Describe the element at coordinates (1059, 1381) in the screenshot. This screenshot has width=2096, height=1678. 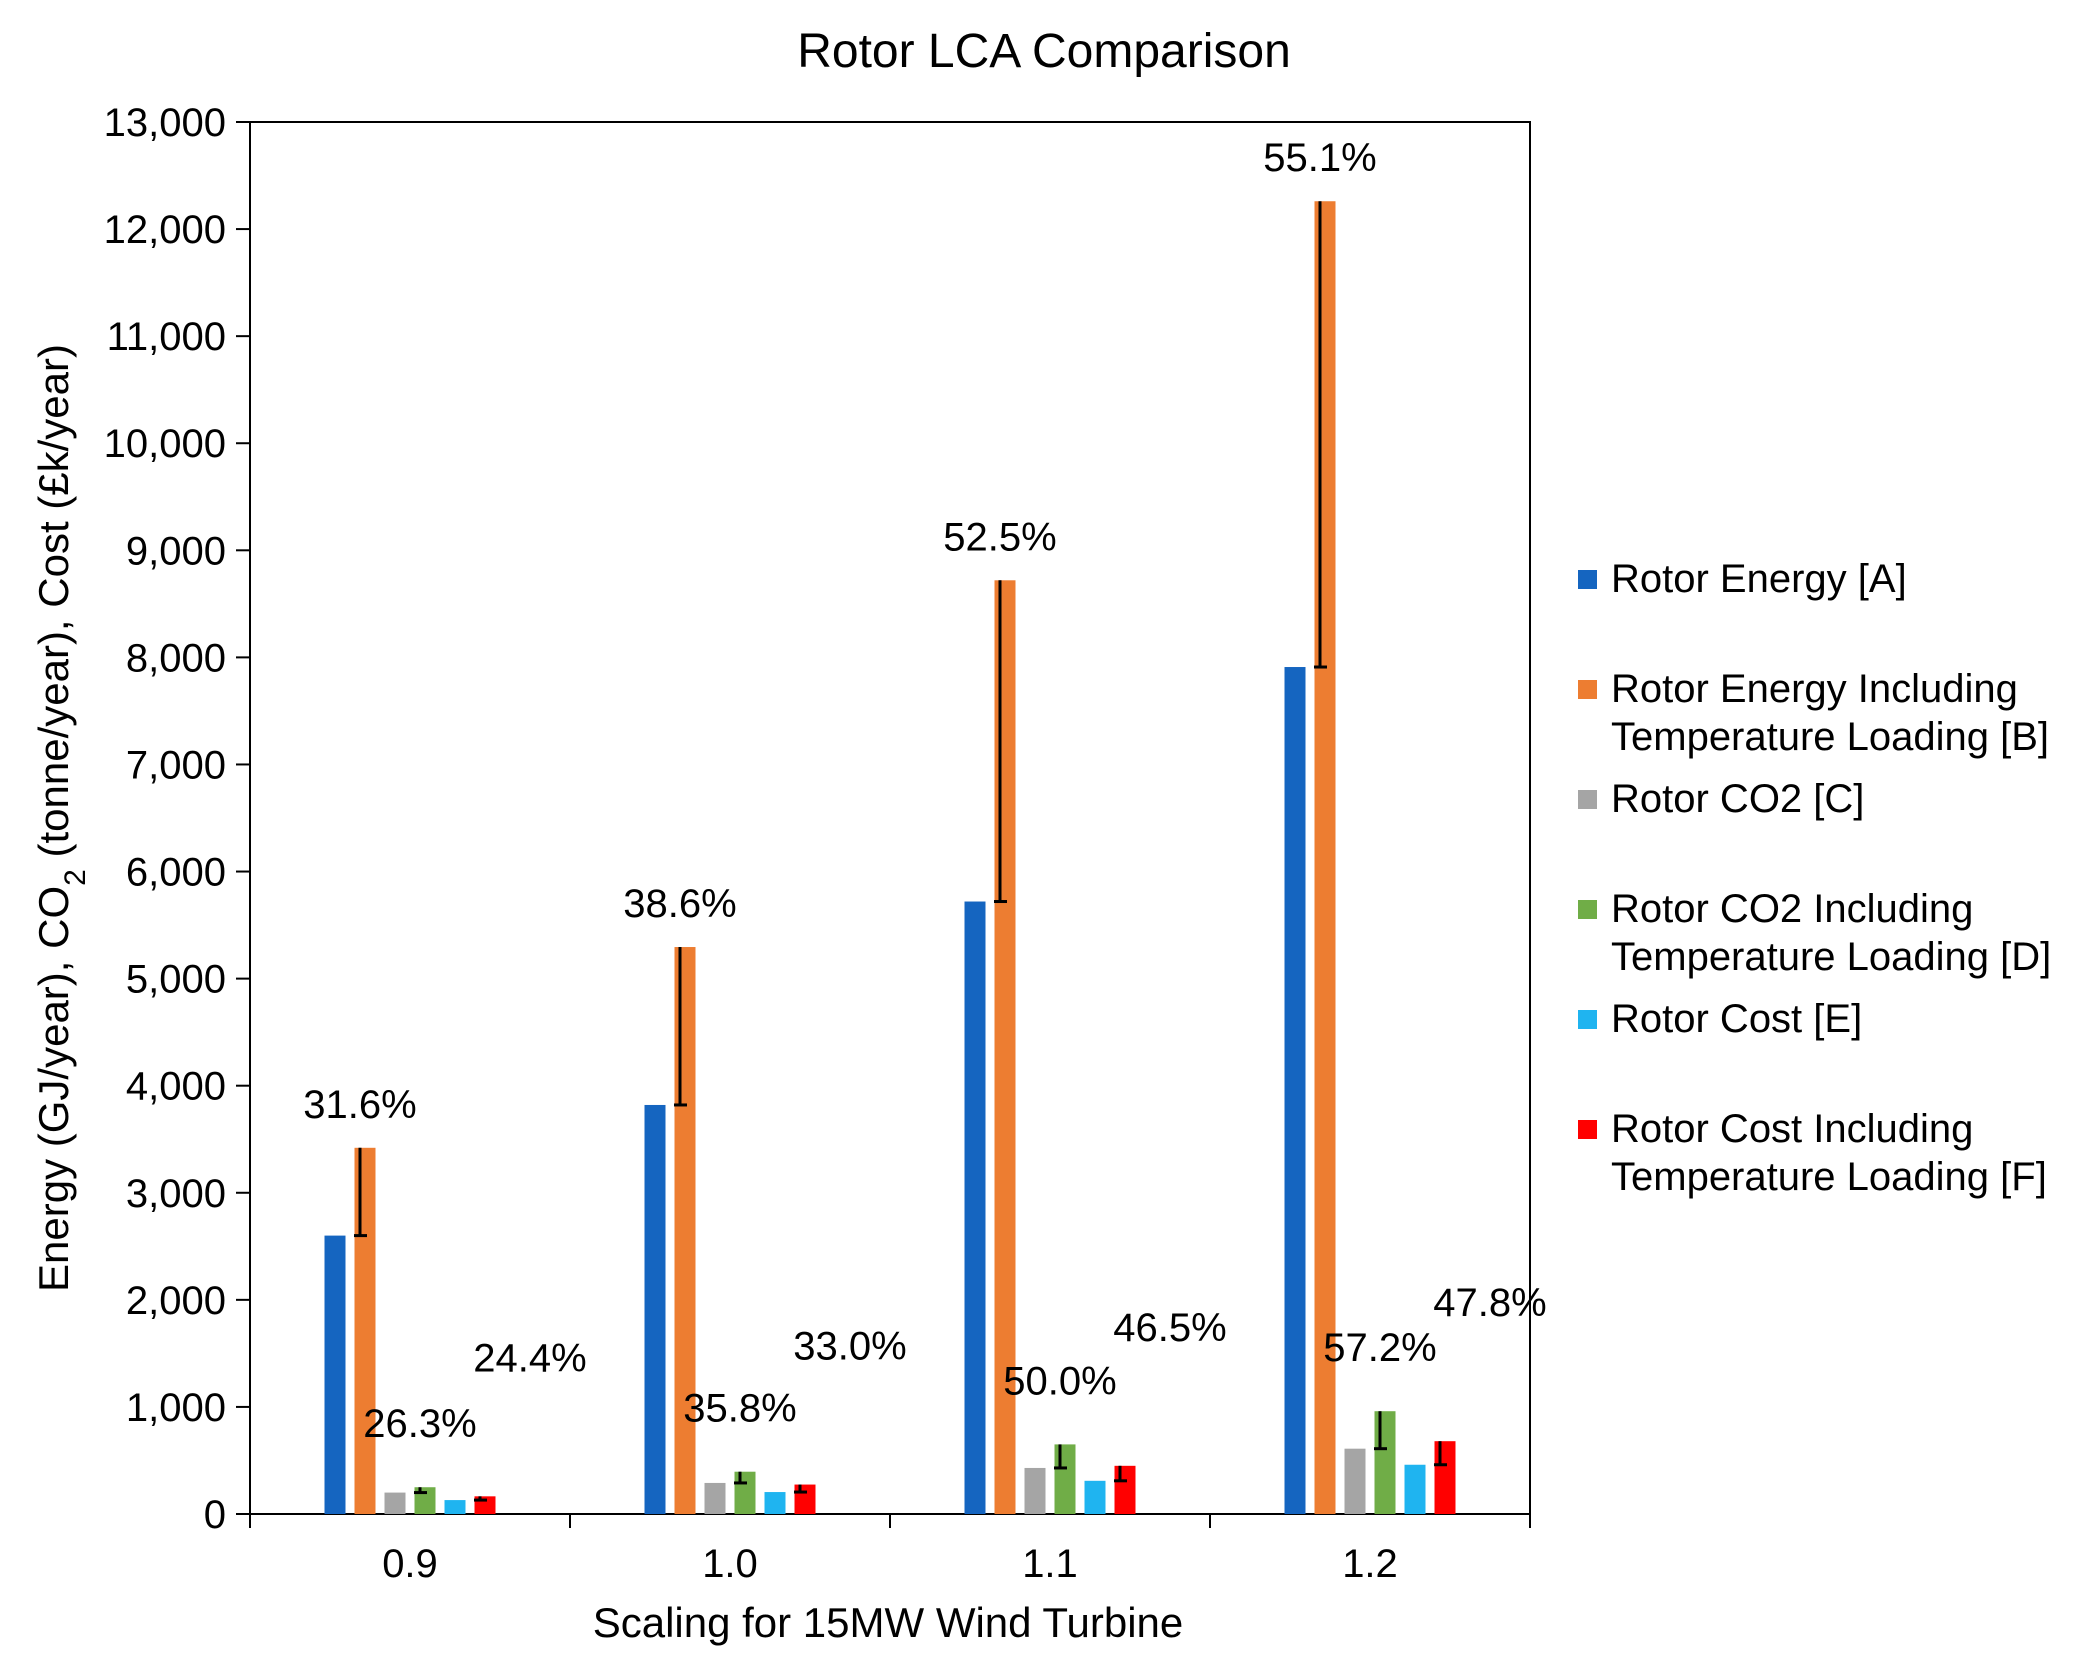
I see `percent-label-co2-1.1: 50.0%` at that location.